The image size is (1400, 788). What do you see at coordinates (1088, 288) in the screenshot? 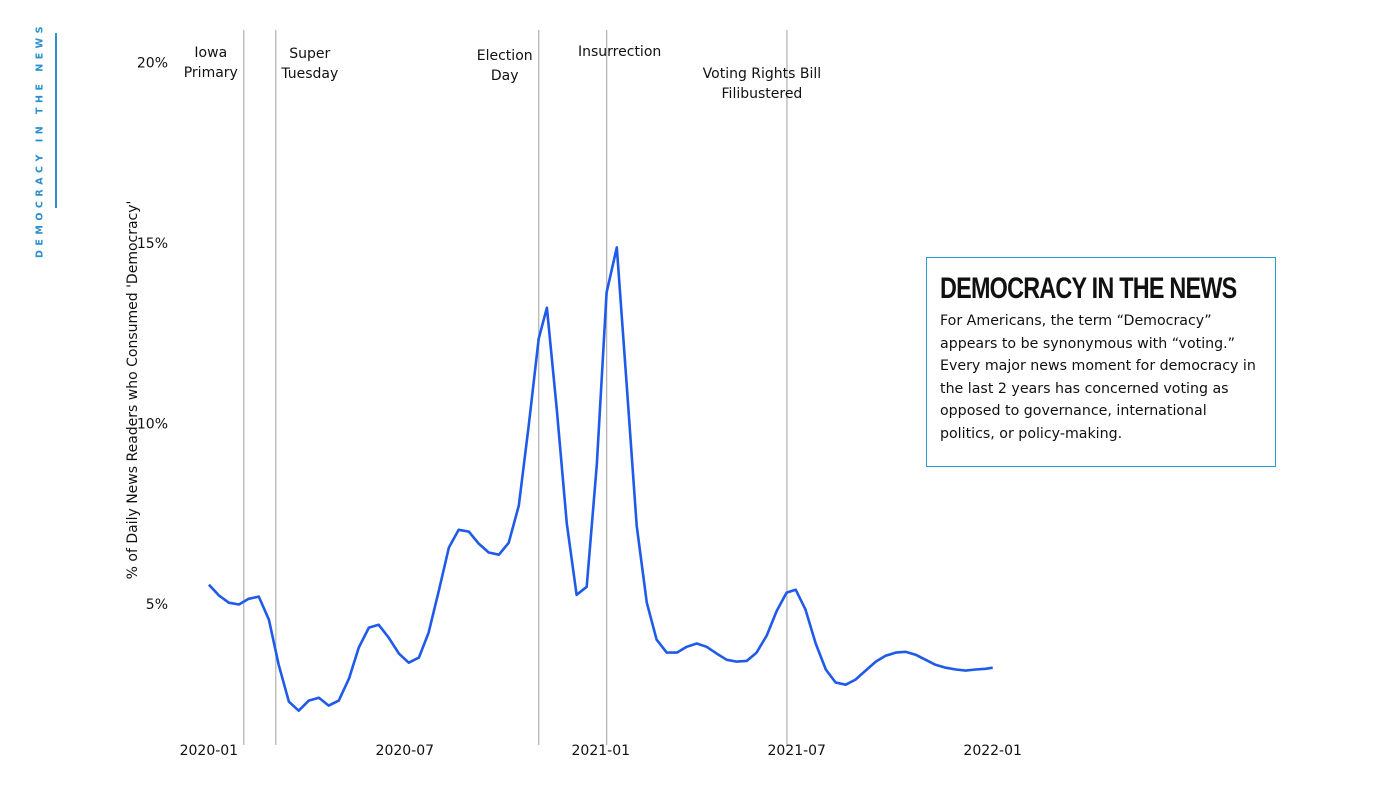
I see `info-title: DEMOCRACY IN THE NEWS` at bounding box center [1088, 288].